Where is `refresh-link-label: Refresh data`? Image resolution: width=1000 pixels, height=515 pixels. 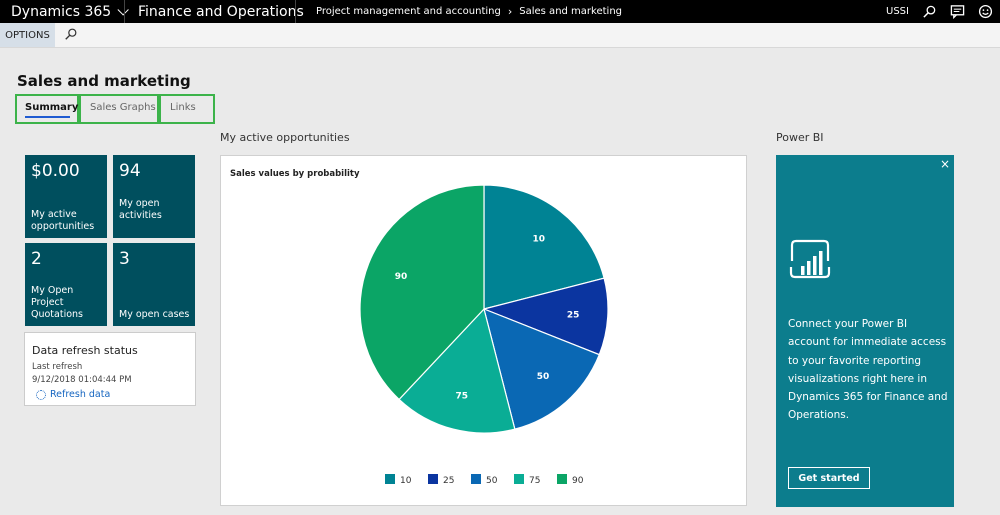 refresh-link-label: Refresh data is located at coordinates (80, 394).